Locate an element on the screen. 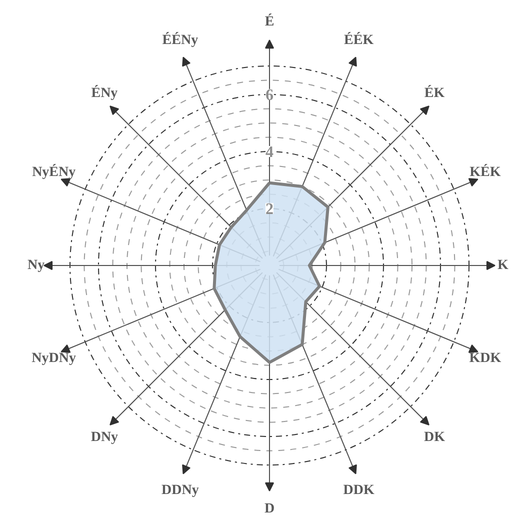 The height and width of the screenshot is (517, 521). y-tick-label: 2 is located at coordinates (270, 209).